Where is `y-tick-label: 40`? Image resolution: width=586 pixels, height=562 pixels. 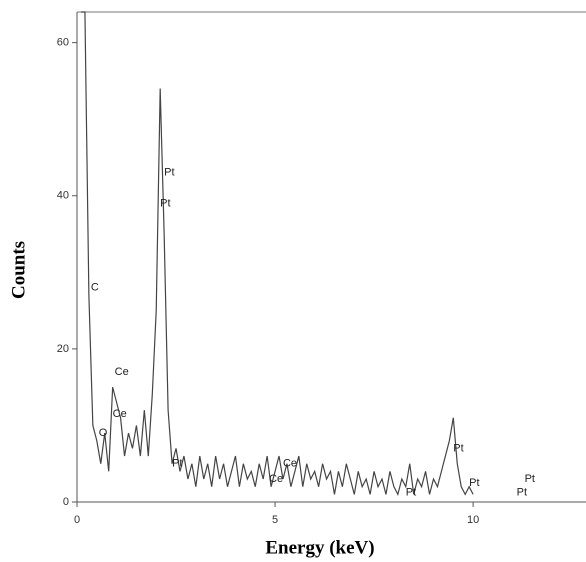
y-tick-label: 40 is located at coordinates (63, 196).